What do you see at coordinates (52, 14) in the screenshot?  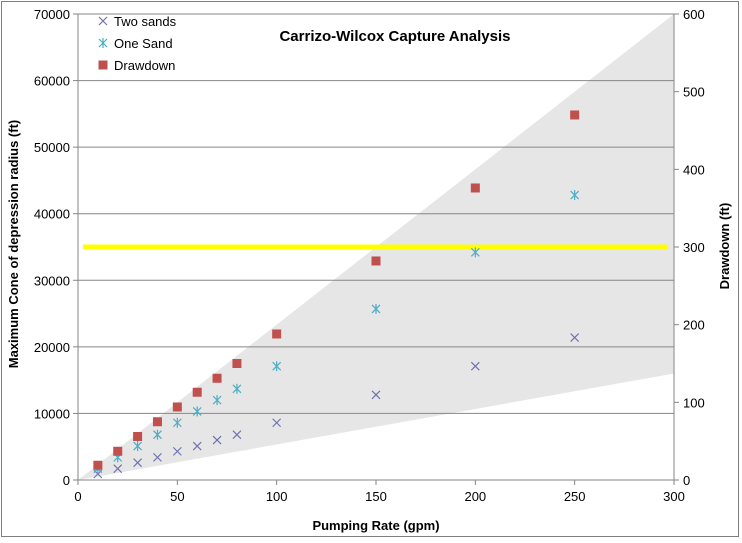 I see `y-tick-label: 70000` at bounding box center [52, 14].